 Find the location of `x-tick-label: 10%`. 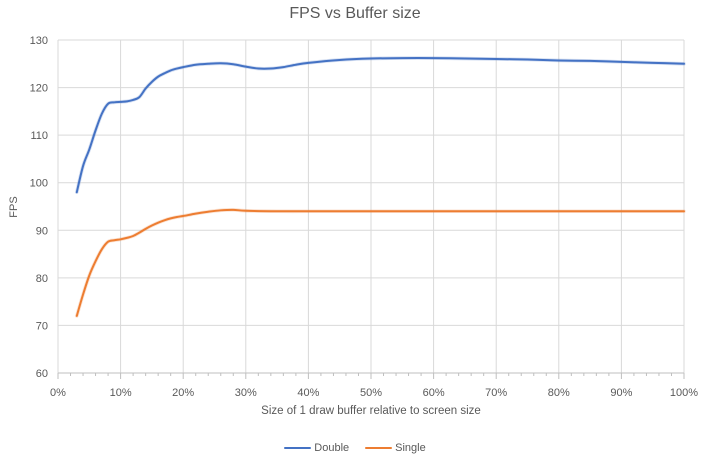

x-tick-label: 10% is located at coordinates (121, 393).